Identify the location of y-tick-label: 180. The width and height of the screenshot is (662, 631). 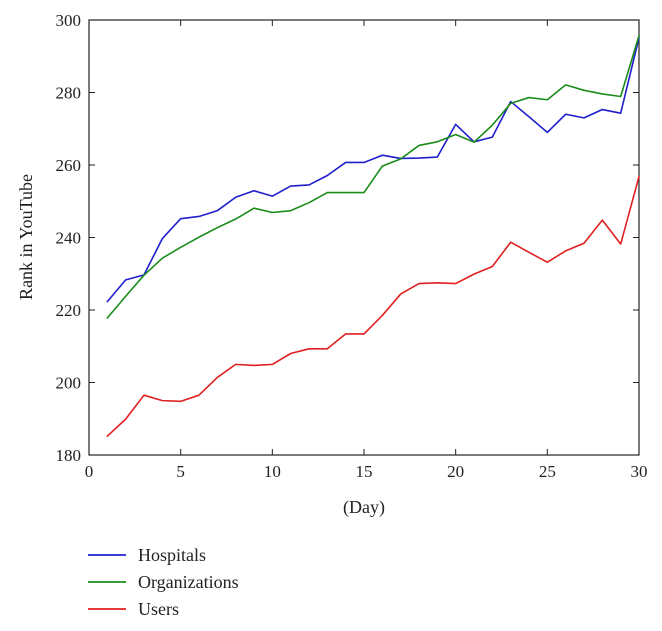
(69, 455).